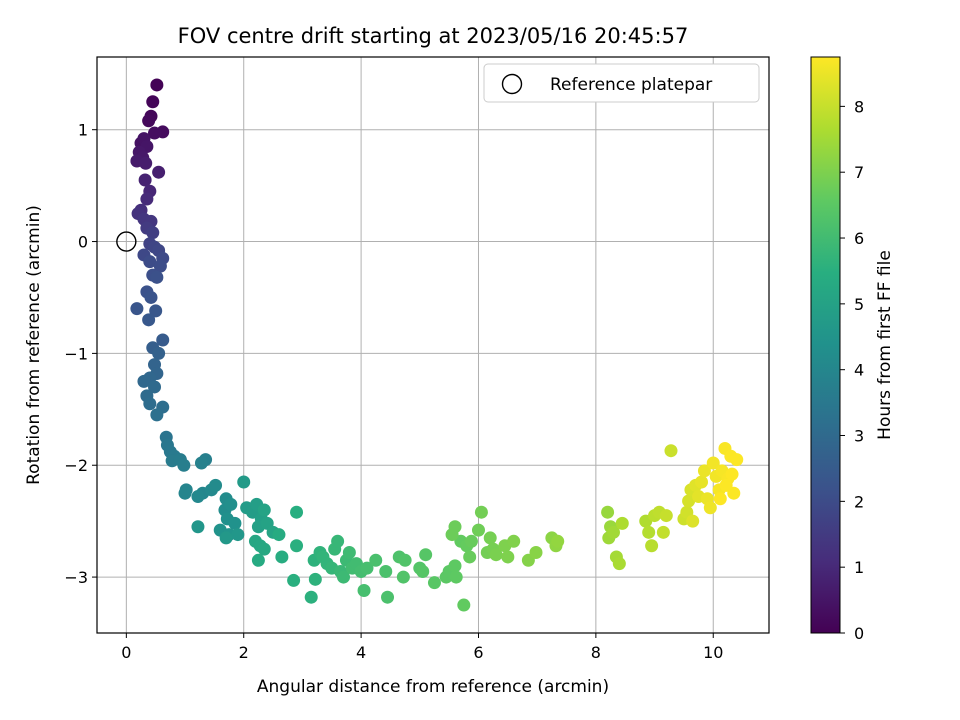 The height and width of the screenshot is (720, 960). Describe the element at coordinates (825, 345) in the screenshot. I see `colorbar-gradient` at that location.